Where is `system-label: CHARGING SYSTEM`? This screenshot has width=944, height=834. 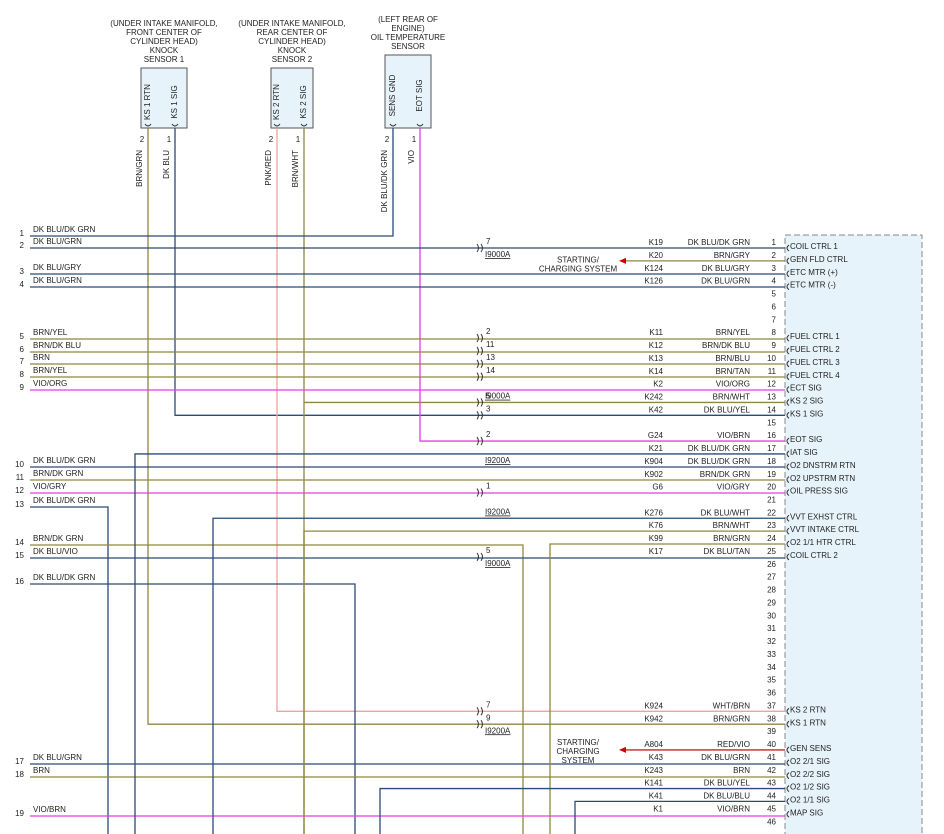 system-label: CHARGING SYSTEM is located at coordinates (578, 268).